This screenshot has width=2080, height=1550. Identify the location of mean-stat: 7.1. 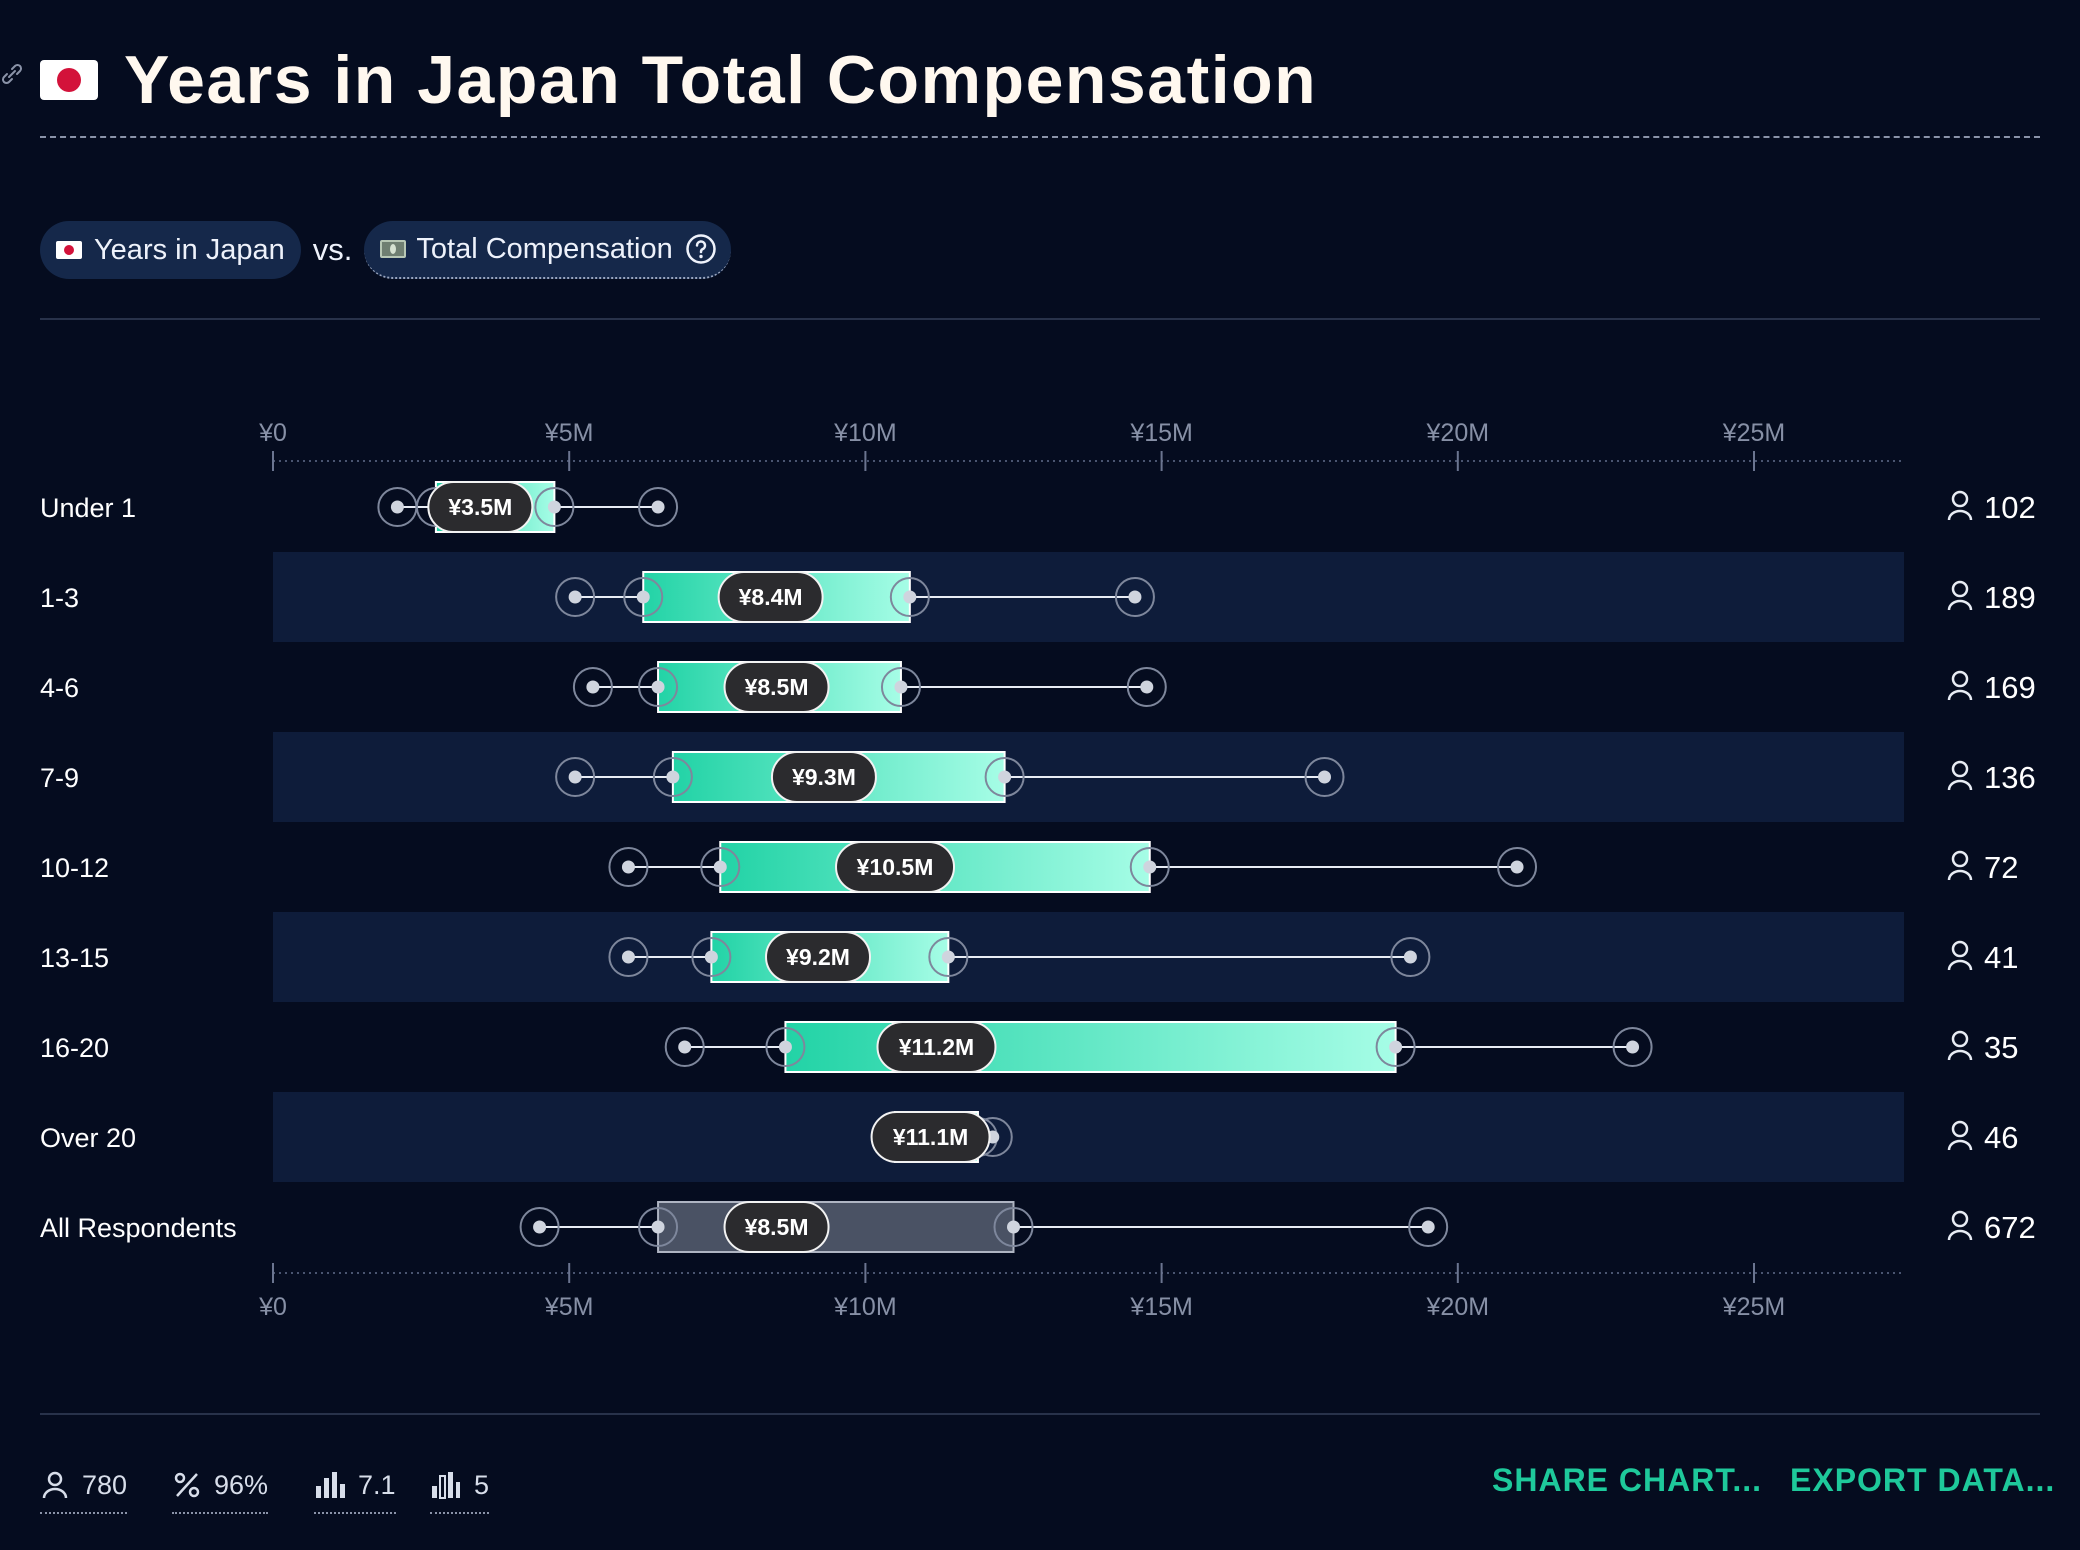
(355, 1488).